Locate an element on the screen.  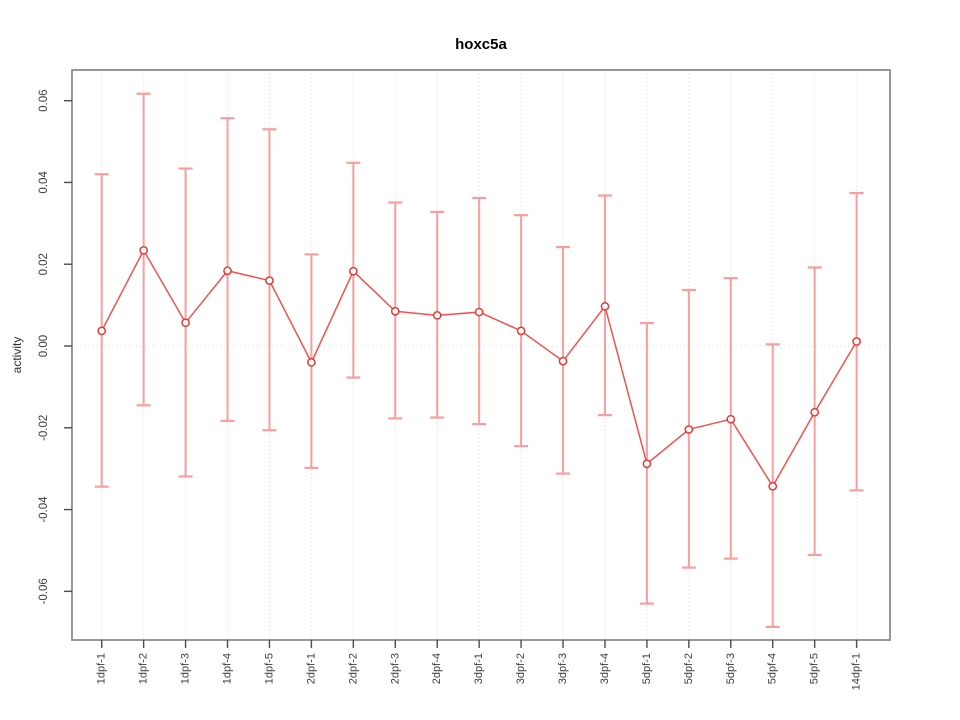
y-tick-label: 0.06 is located at coordinates (44, 100).